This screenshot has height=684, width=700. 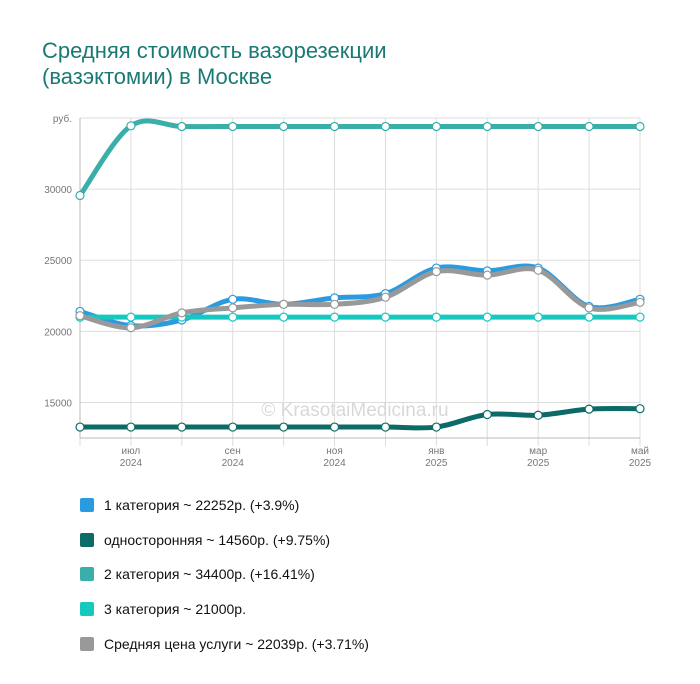 What do you see at coordinates (175, 609) in the screenshot?
I see `legend-label: 3 категория ~ 21000р.` at bounding box center [175, 609].